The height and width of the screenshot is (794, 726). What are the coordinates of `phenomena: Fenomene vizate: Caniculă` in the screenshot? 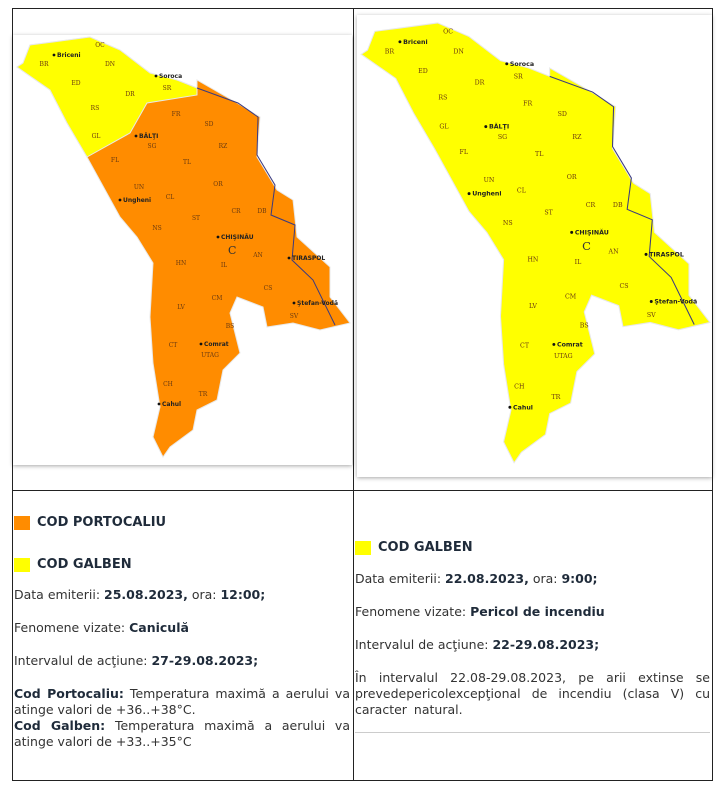 It's located at (101, 627).